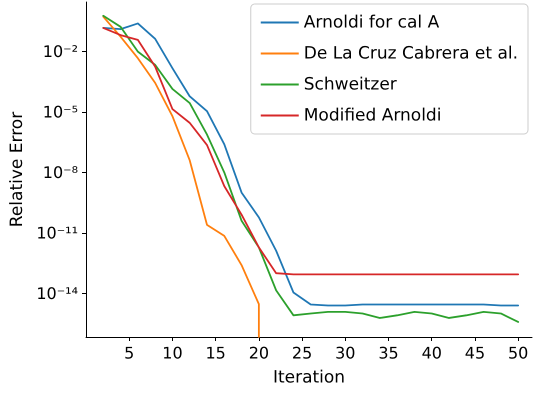  What do you see at coordinates (475, 353) in the screenshot?
I see `x-tick-label: 45` at bounding box center [475, 353].